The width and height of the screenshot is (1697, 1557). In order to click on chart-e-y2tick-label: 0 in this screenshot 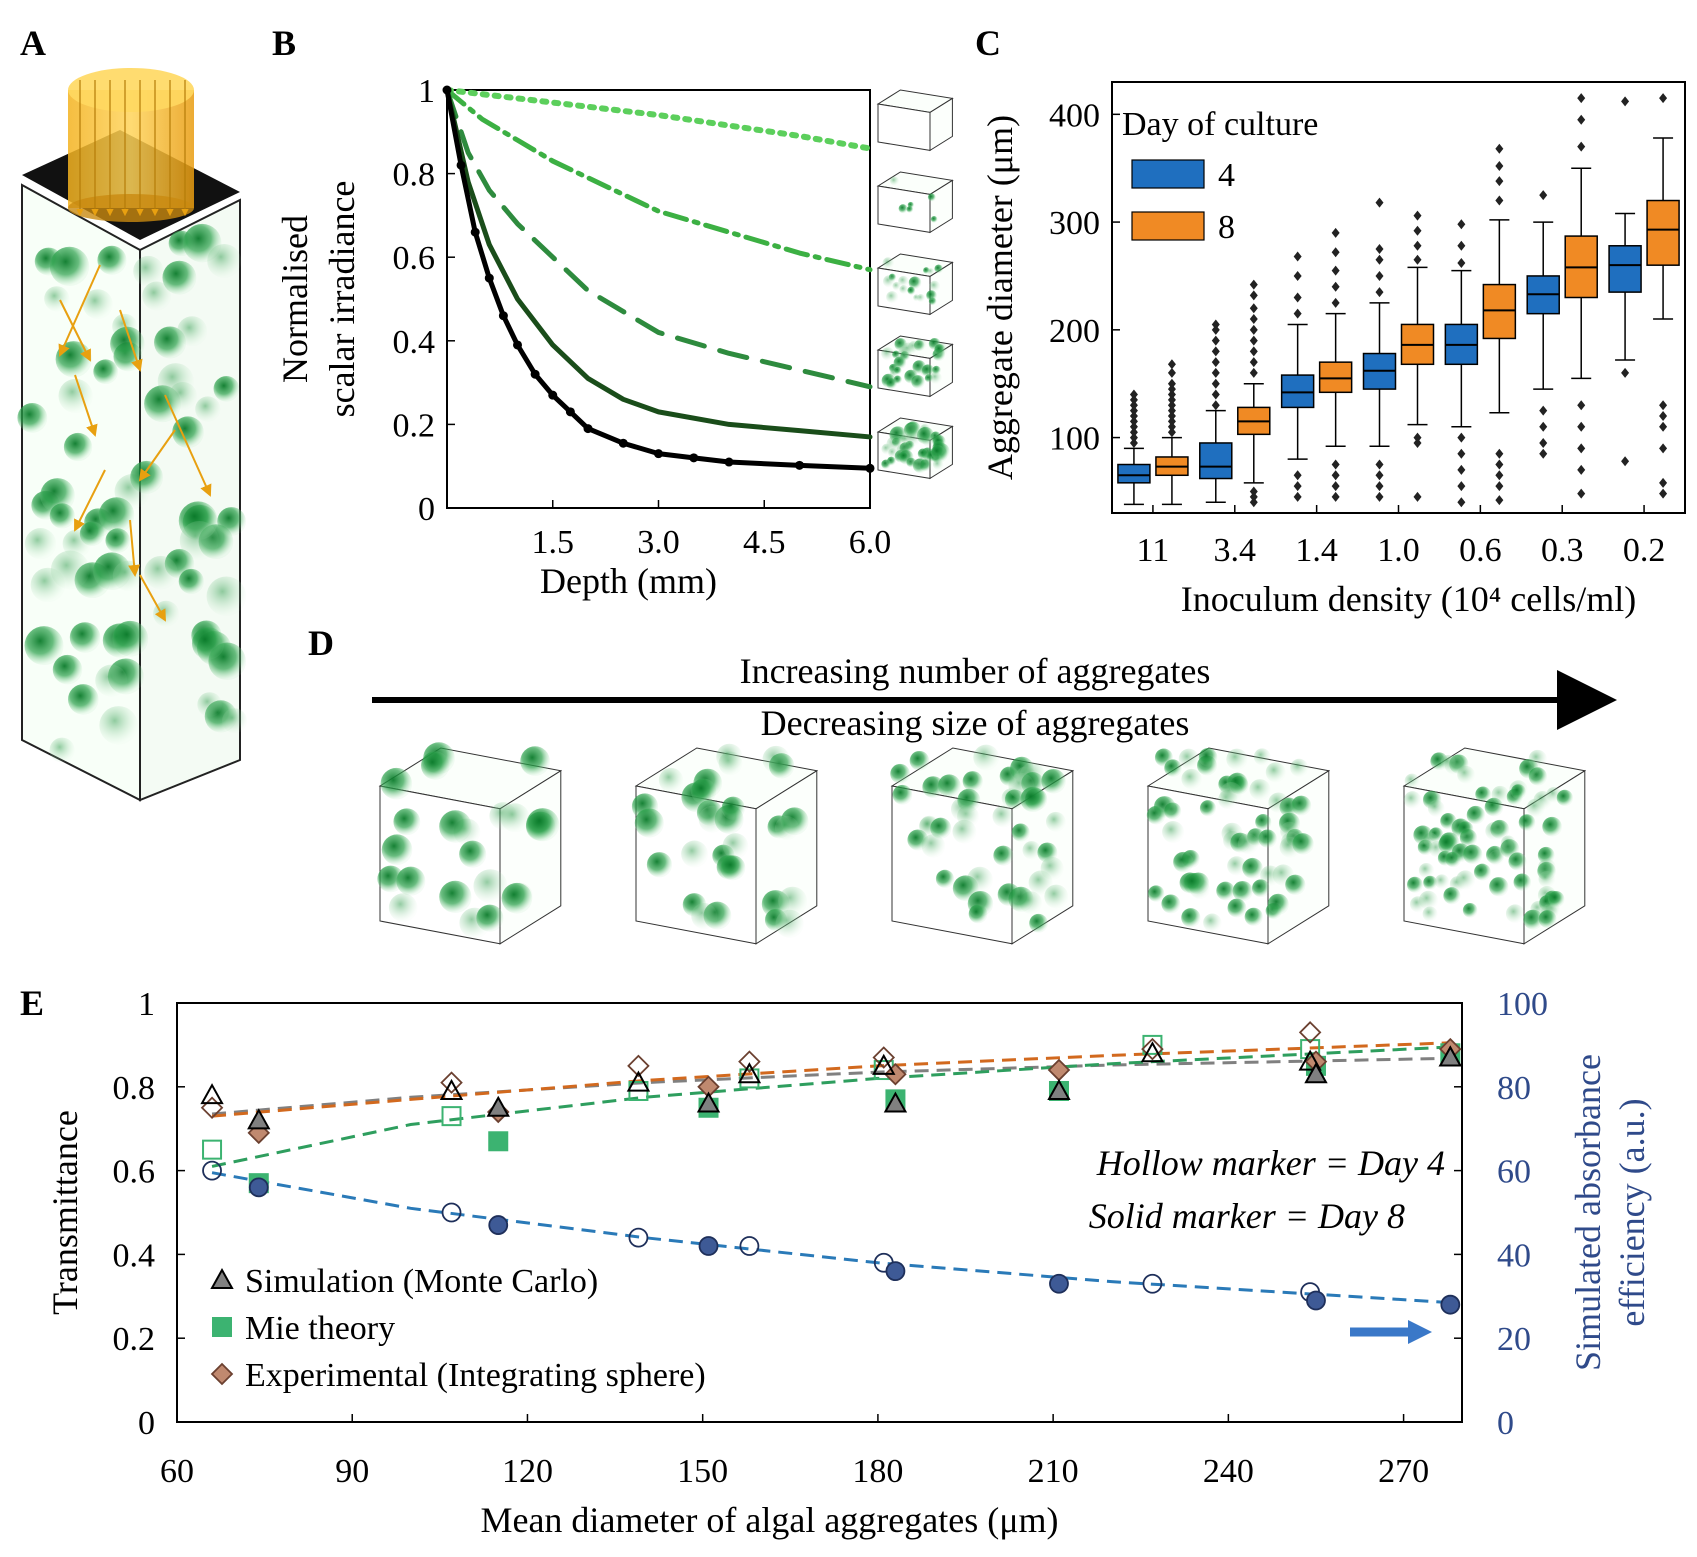, I will do `click(1505, 1423)`.